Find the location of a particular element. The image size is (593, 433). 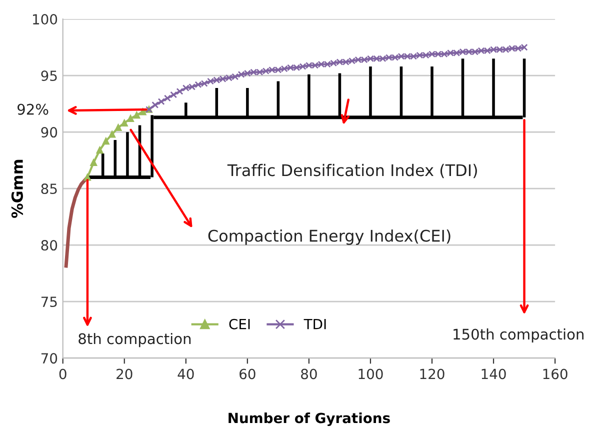

x-tick-label: 80 is located at coordinates (309, 374).